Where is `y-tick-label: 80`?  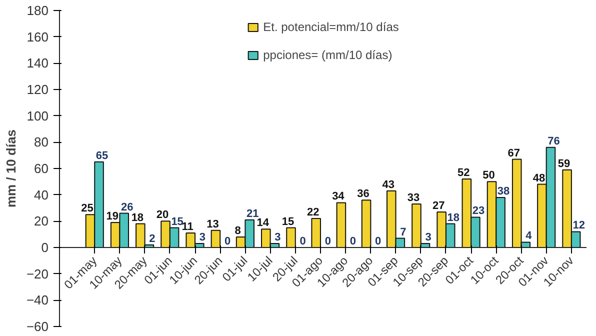
y-tick-label: 80 is located at coordinates (41, 142).